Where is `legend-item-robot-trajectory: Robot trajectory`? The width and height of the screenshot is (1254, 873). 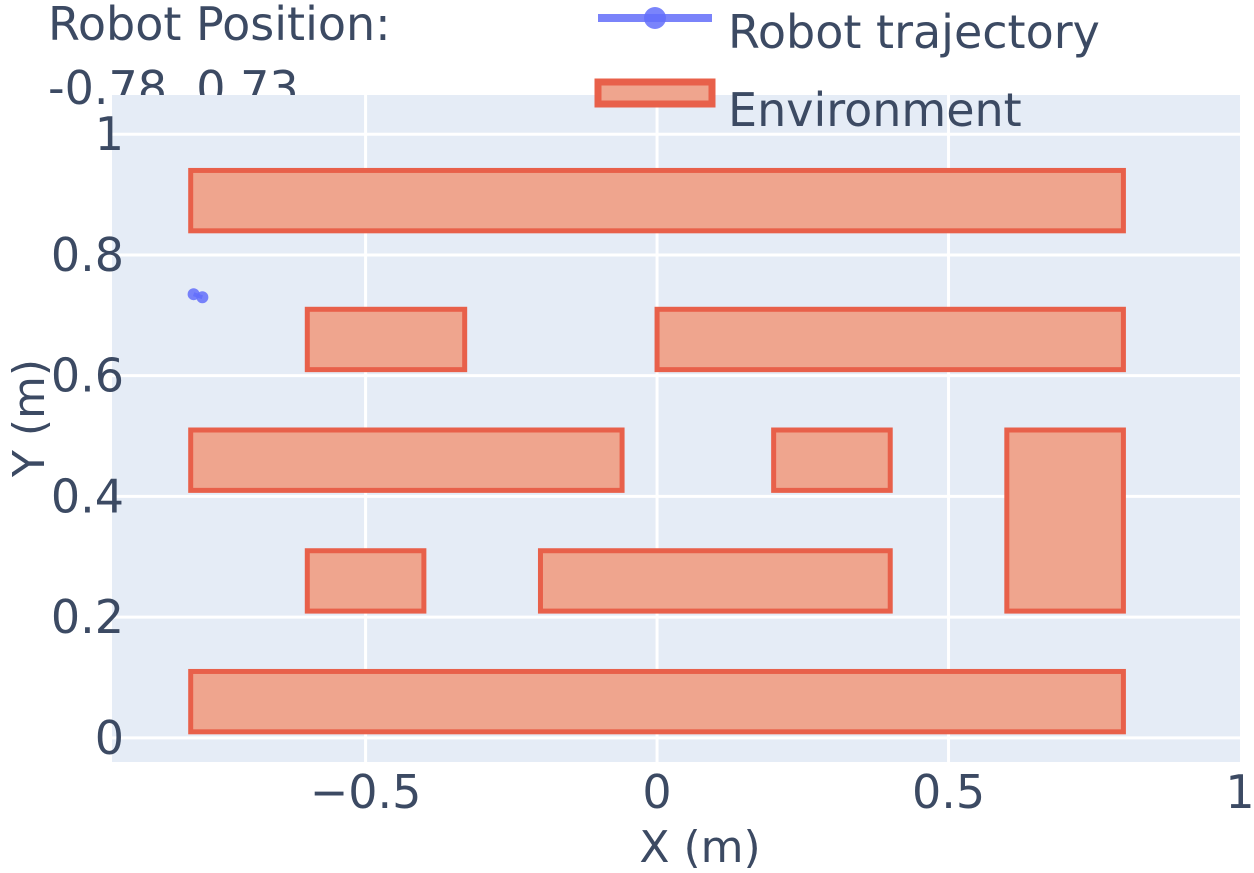
legend-item-robot-trajectory: Robot trajectory is located at coordinates (849, 32).